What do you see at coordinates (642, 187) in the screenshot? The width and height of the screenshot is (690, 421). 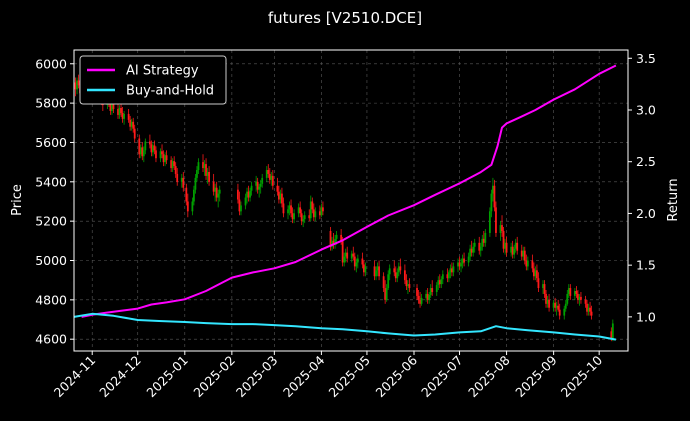 I see `y-axis-right: 1.0 1.5 2.0 2.5 3.0 3.5` at bounding box center [642, 187].